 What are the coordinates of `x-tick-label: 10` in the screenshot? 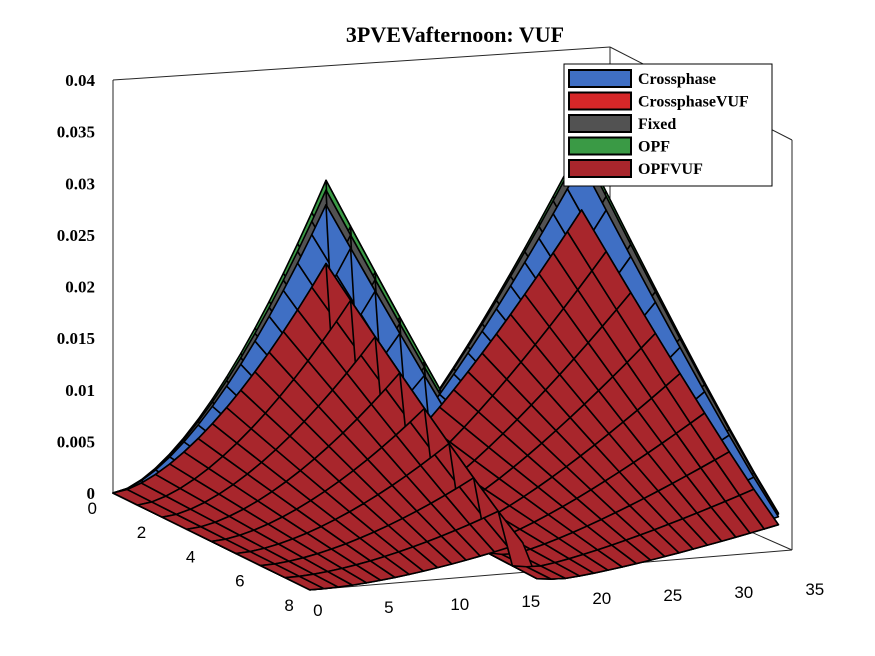 It's located at (459, 604).